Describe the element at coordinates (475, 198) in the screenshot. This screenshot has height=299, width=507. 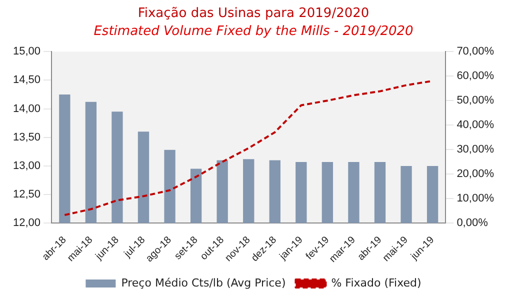
I see `y2-tick-label: 10,00%` at that location.